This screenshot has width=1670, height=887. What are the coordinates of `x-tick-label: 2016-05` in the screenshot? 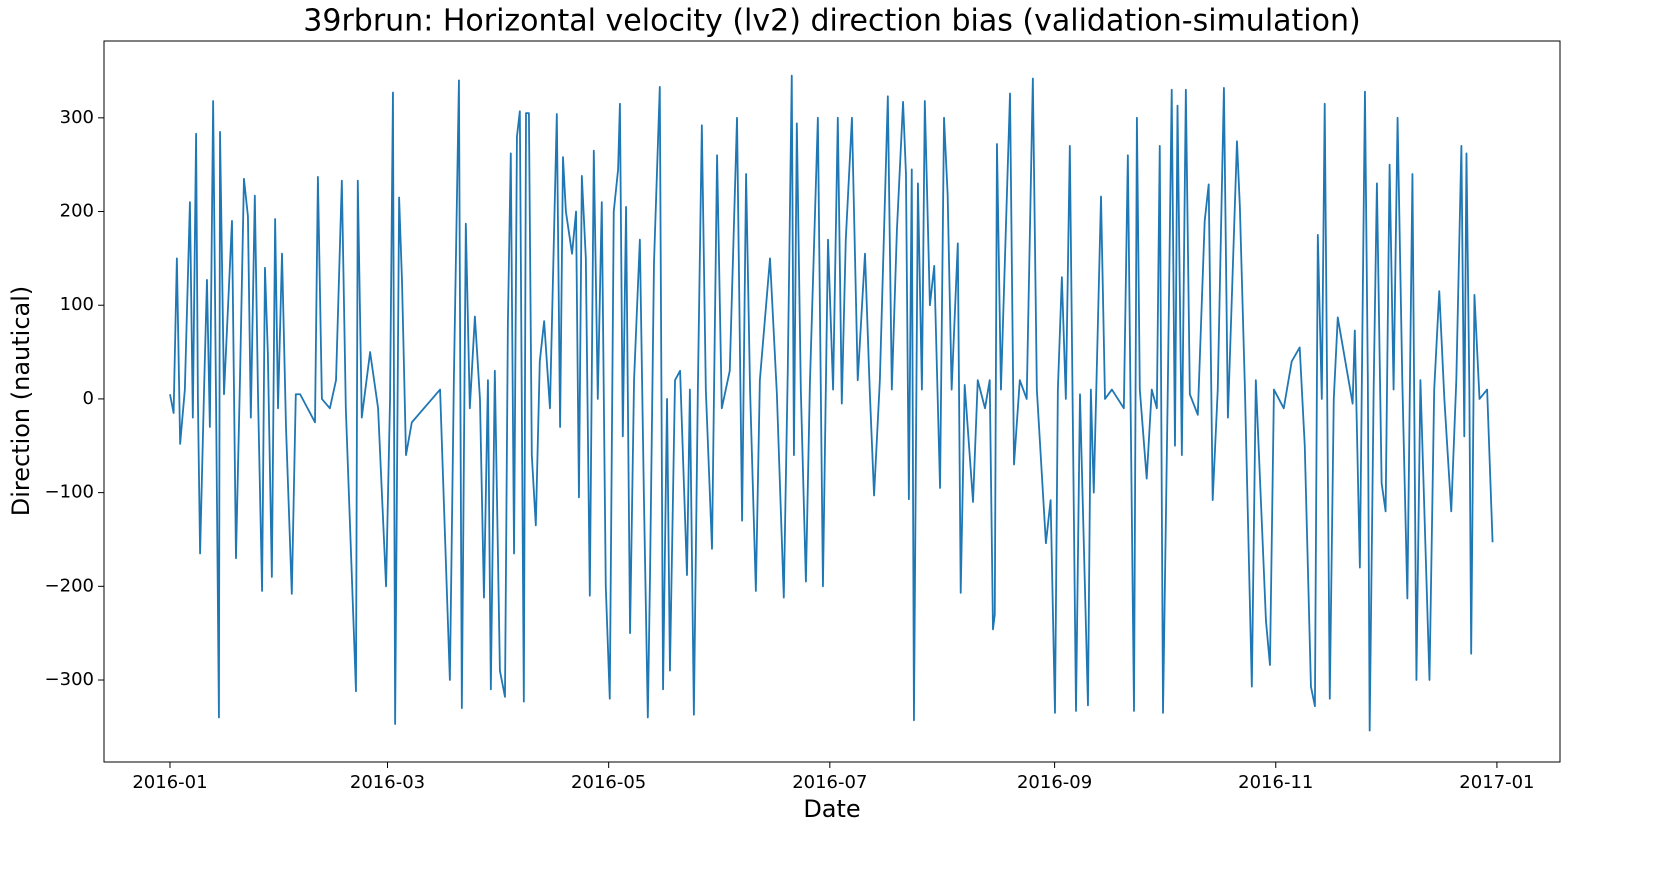 It's located at (608, 782).